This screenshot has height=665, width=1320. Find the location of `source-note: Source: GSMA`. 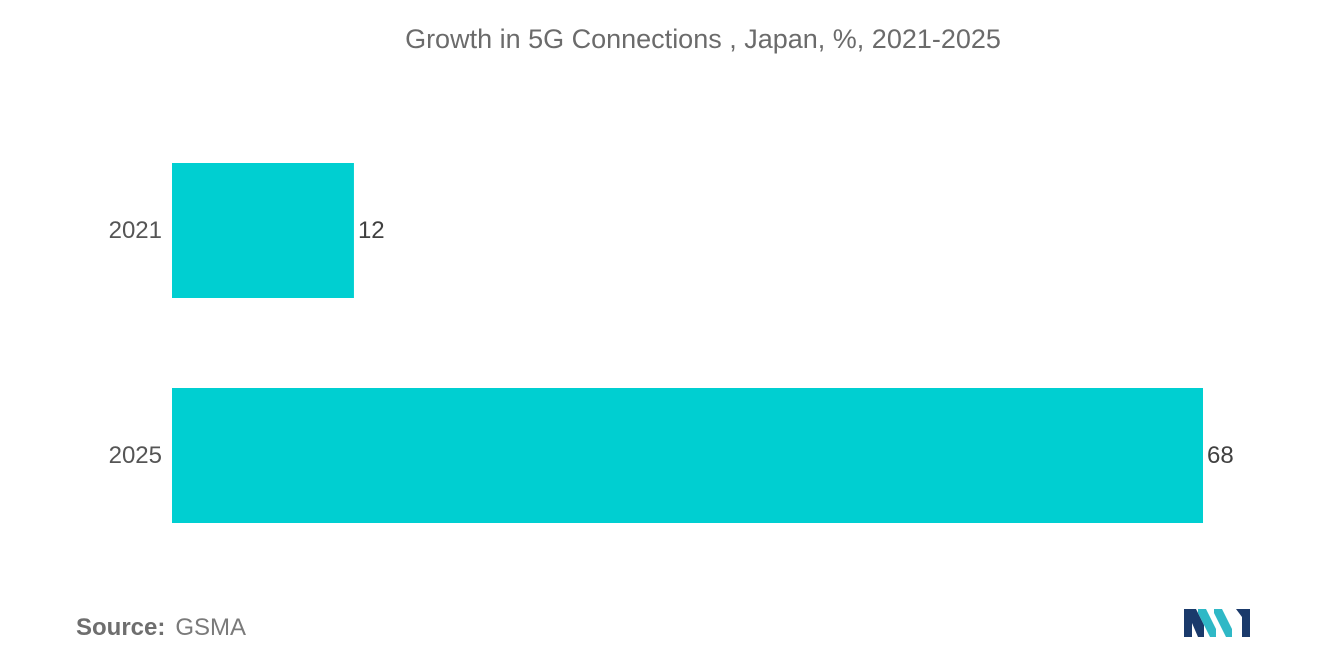

source-note: Source: GSMA is located at coordinates (161, 628).